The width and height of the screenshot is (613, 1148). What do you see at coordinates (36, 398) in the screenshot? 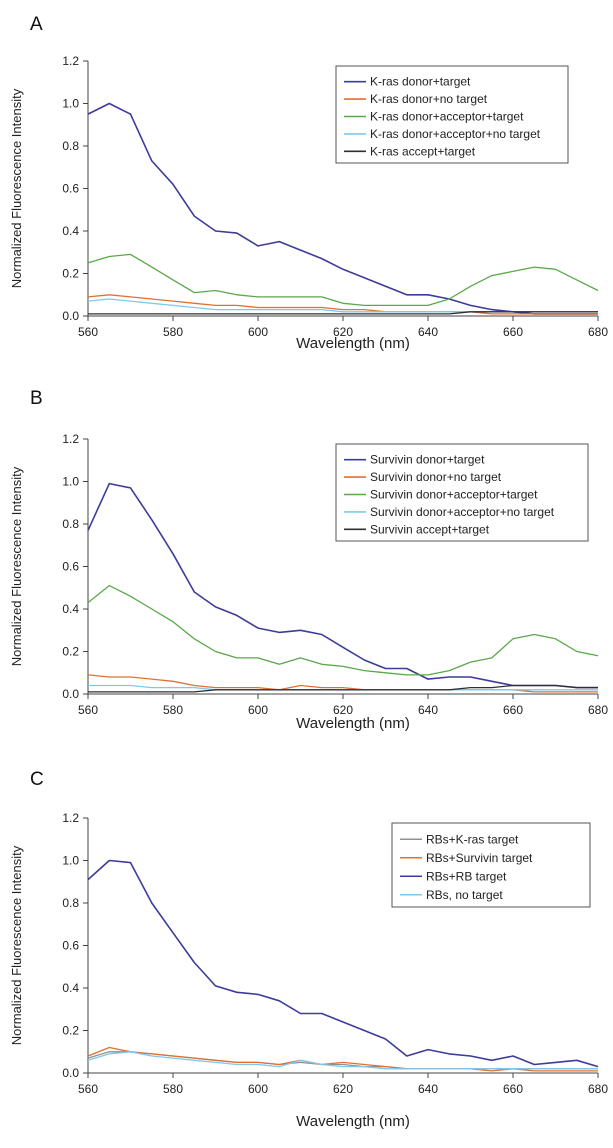
I see `panel-letter: B` at bounding box center [36, 398].